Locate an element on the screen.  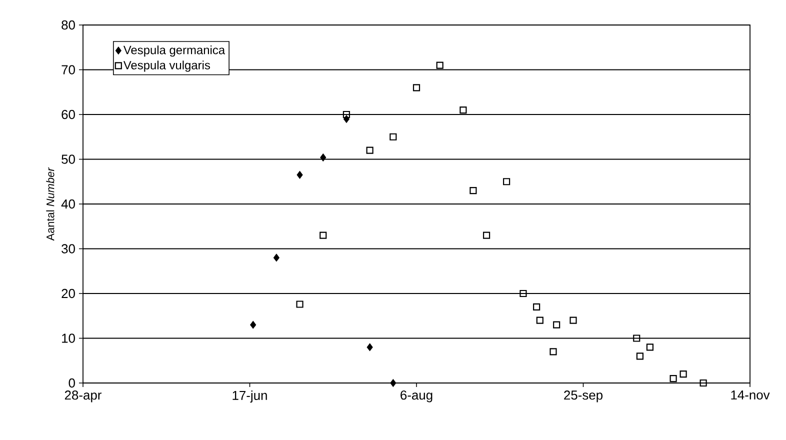
x-tick-label: 6-aug is located at coordinates (416, 396).